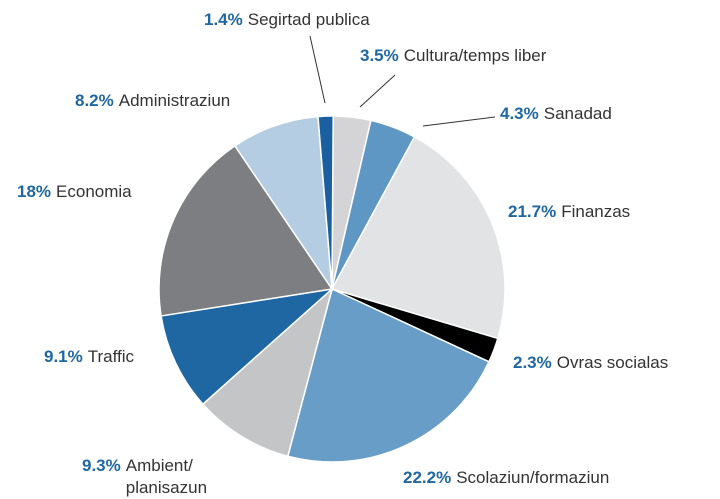 The image size is (720, 499). I want to click on value-label: 18%, so click(34, 191).